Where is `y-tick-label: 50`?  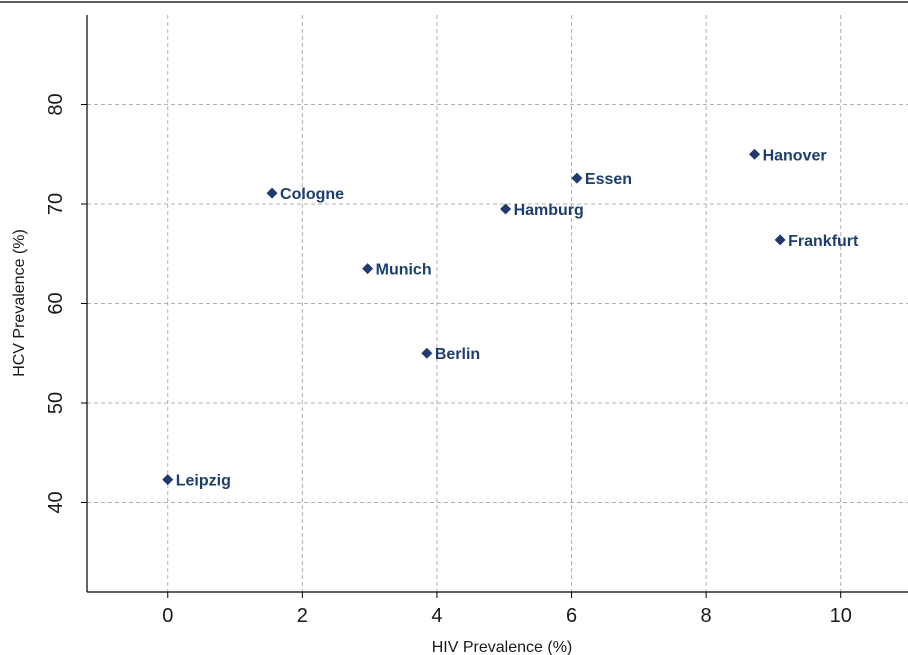
y-tick-label: 50 is located at coordinates (56, 403).